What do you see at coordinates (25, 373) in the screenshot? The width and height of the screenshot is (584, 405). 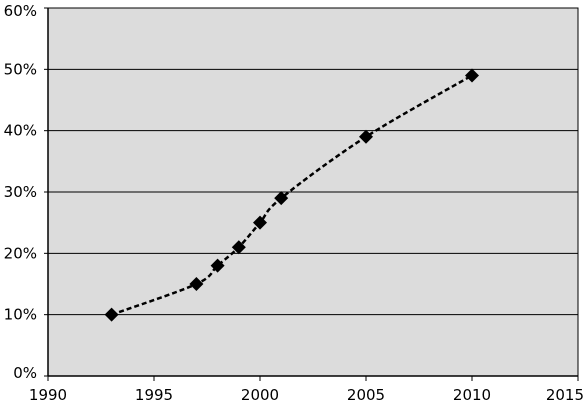 I see `y-tick-label: 0%` at bounding box center [25, 373].